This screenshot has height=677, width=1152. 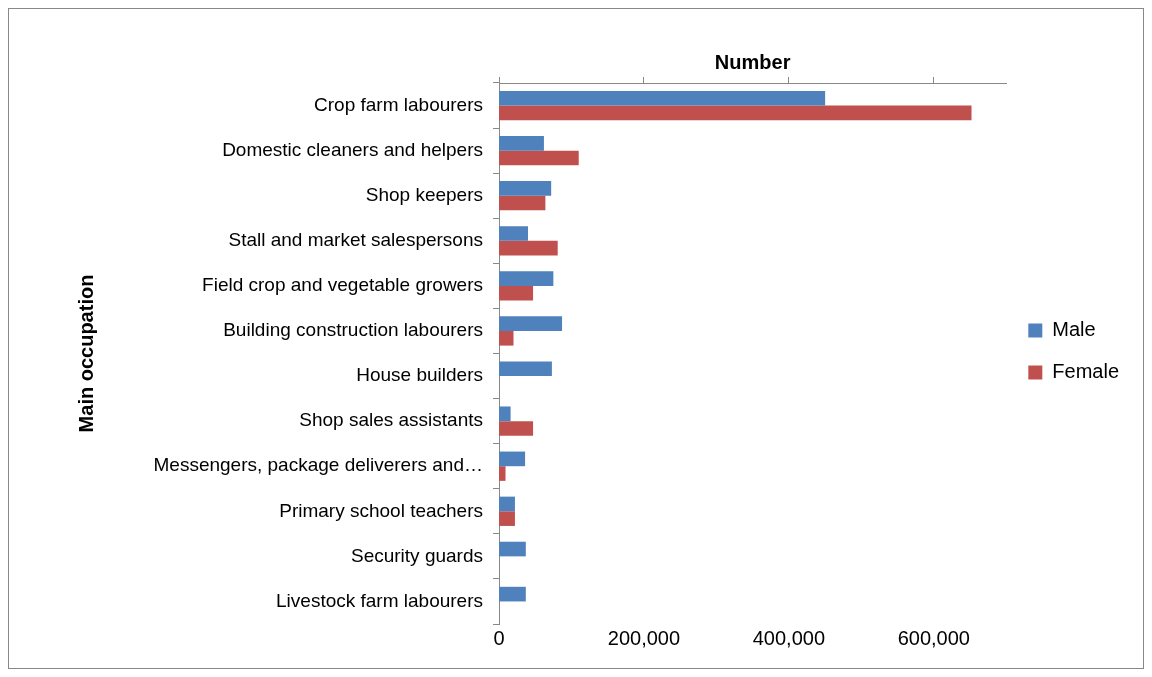 What do you see at coordinates (789, 637) in the screenshot?
I see `x-tick-label: 400,000` at bounding box center [789, 637].